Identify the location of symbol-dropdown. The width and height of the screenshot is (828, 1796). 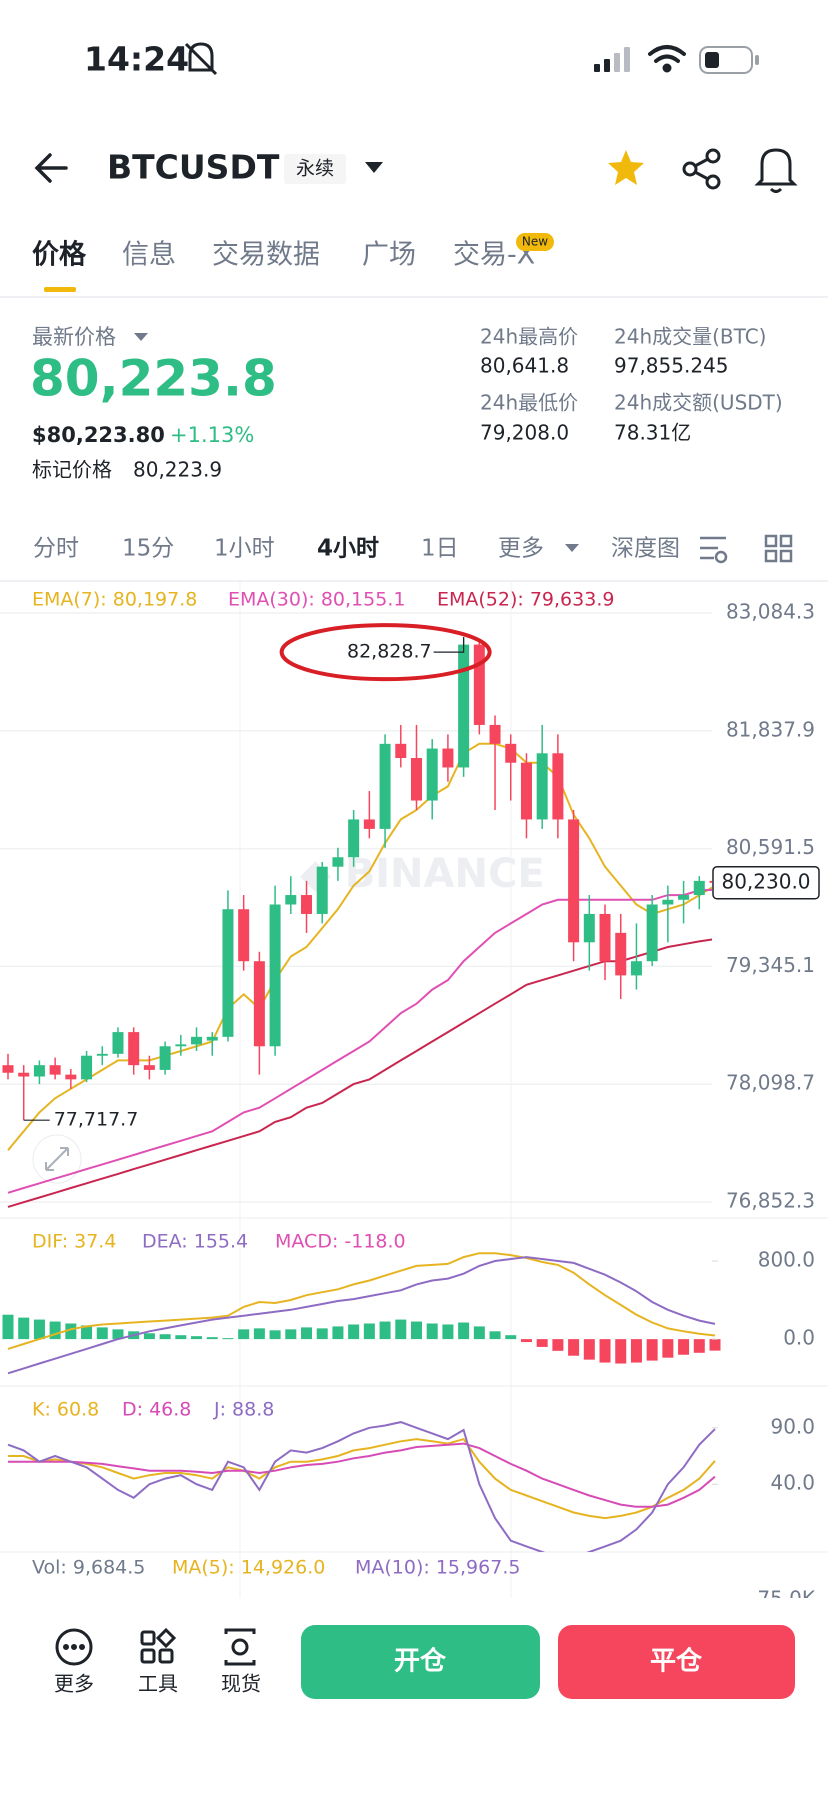
(374, 167).